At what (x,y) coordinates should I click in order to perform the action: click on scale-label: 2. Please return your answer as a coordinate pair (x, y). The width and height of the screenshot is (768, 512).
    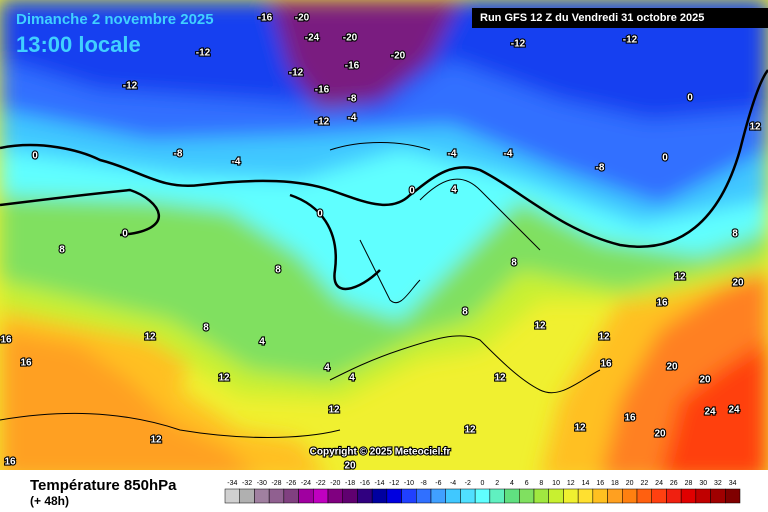
    Looking at the image, I should click on (497, 483).